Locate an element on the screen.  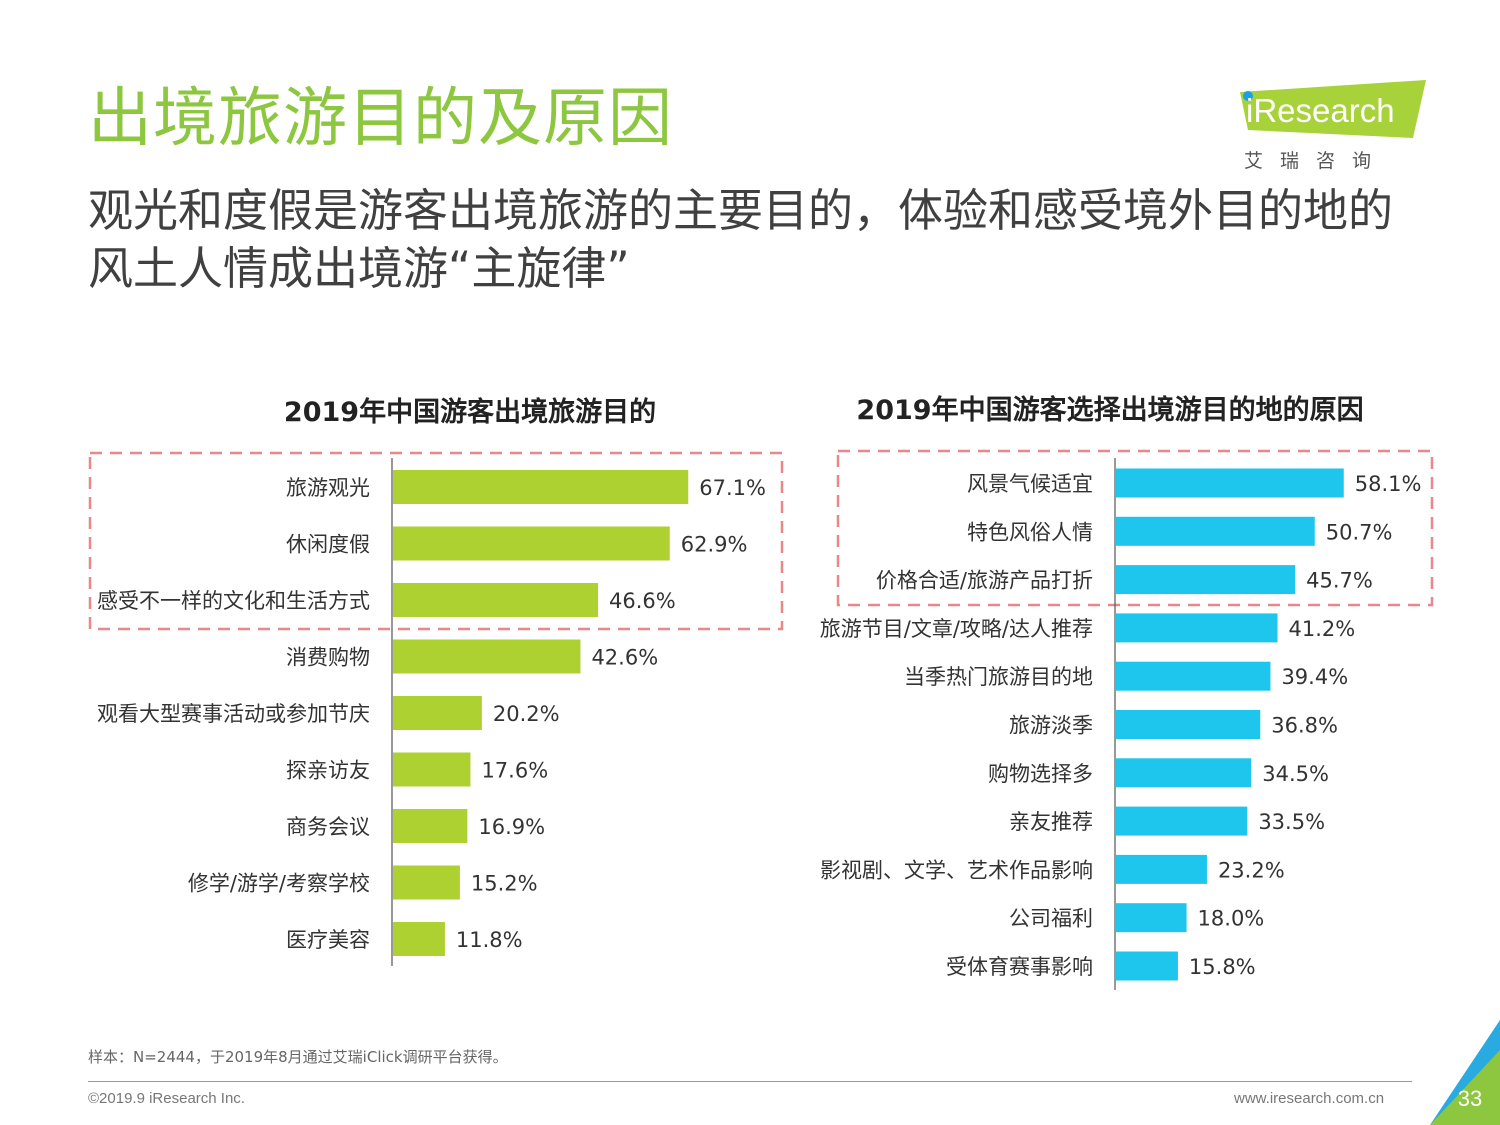
page-title: 出境旅游目的及原因 is located at coordinates (380, 119).